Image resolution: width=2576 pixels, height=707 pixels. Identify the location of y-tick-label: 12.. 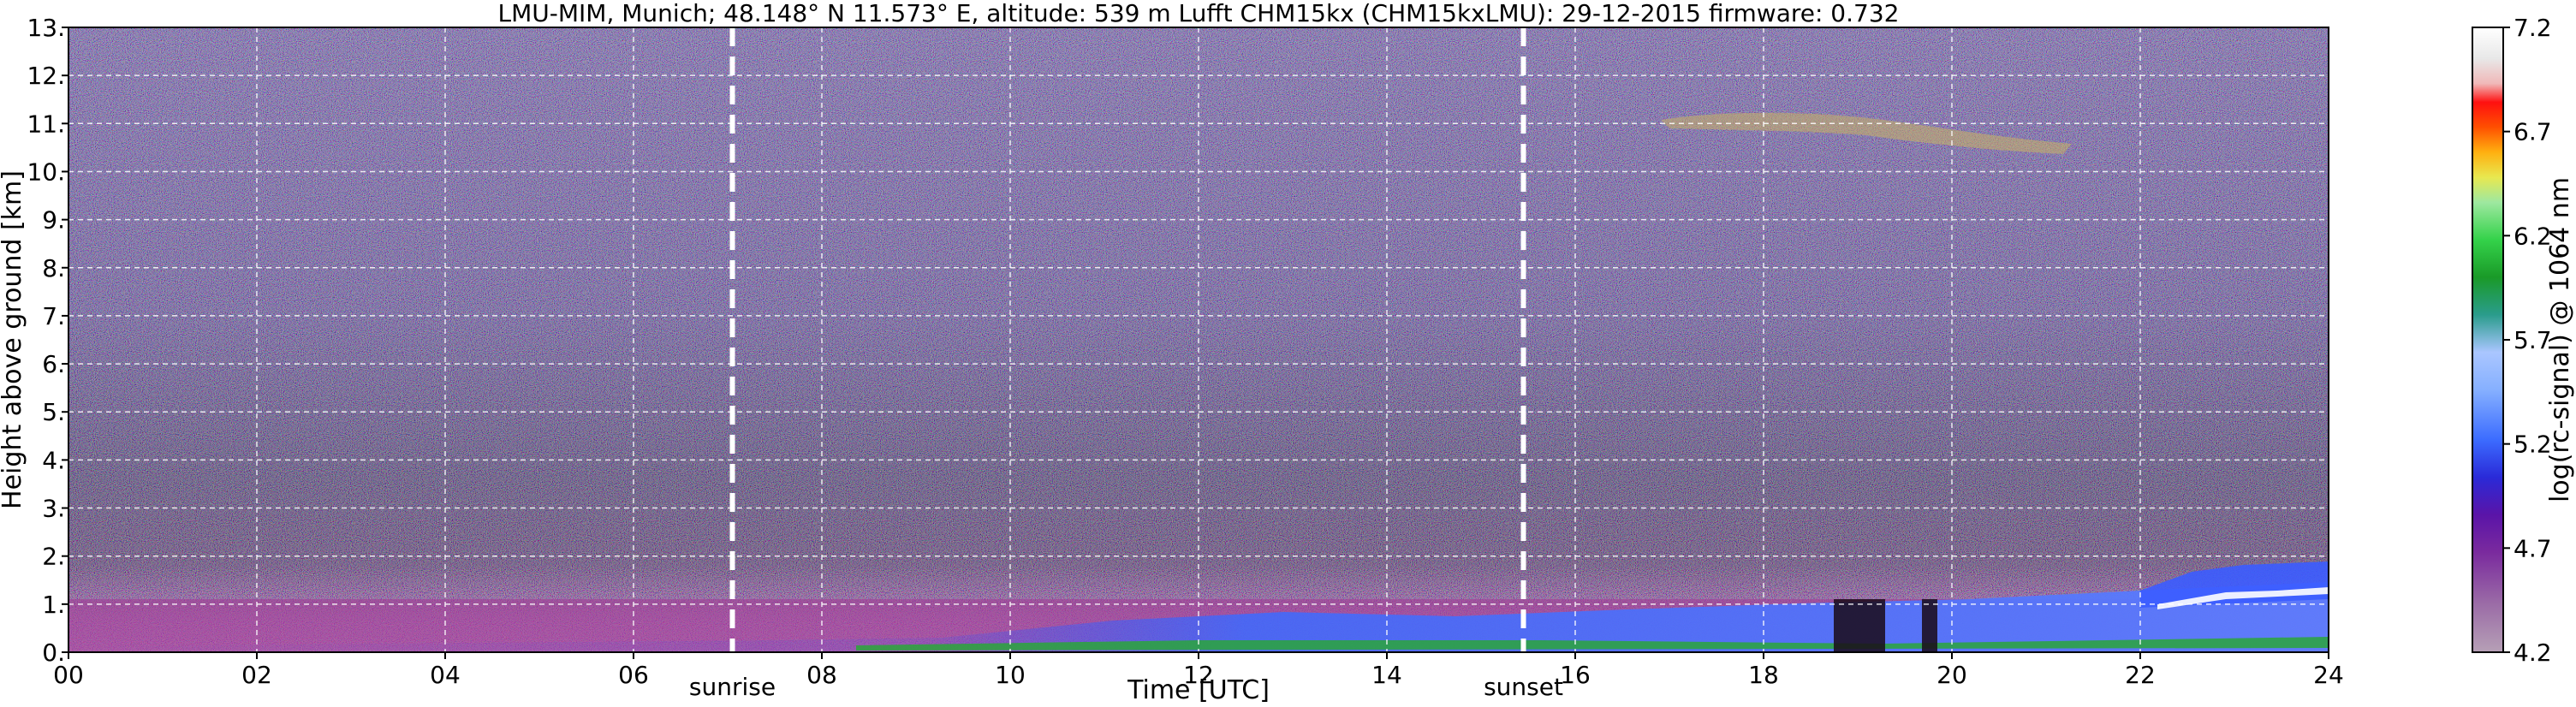
(46, 76).